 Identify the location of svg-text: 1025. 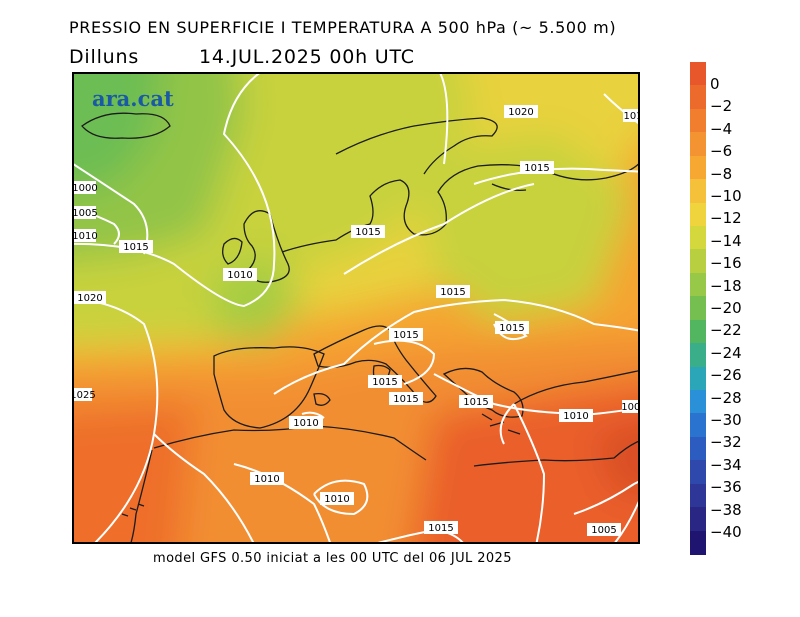
(85, 395).